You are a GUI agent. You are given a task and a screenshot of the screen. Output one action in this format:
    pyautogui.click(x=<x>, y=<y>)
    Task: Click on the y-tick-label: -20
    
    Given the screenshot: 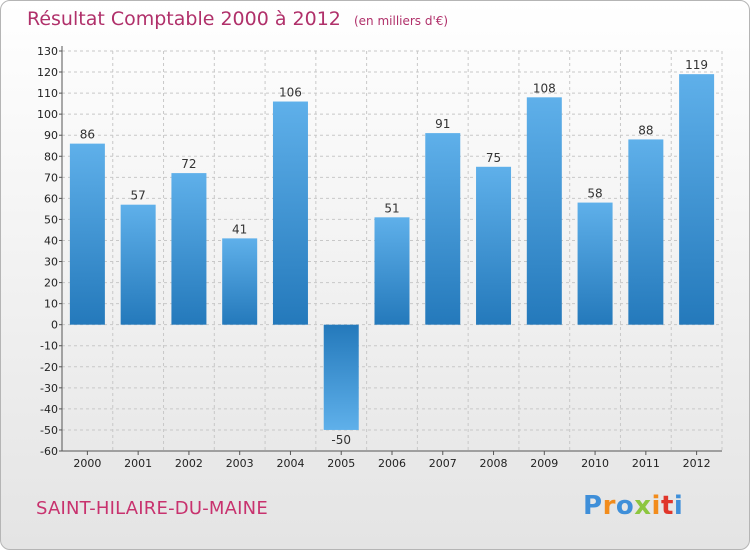 What is the action you would take?
    pyautogui.click(x=49, y=367)
    